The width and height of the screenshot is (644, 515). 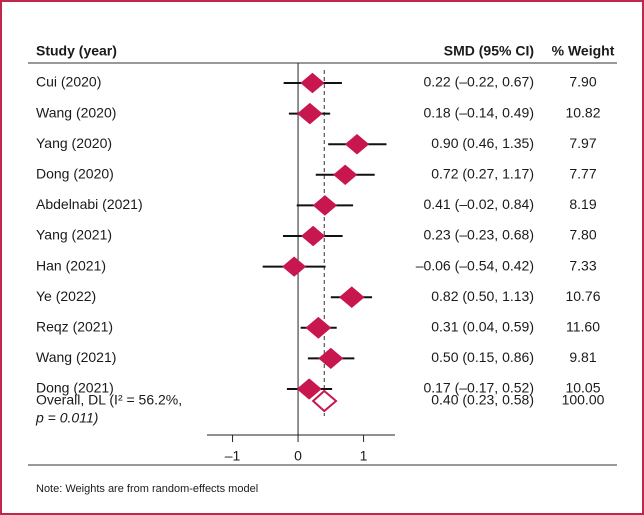 What do you see at coordinates (482, 327) in the screenshot?
I see `ci-label: 0.31 (0.04, 0.59)` at bounding box center [482, 327].